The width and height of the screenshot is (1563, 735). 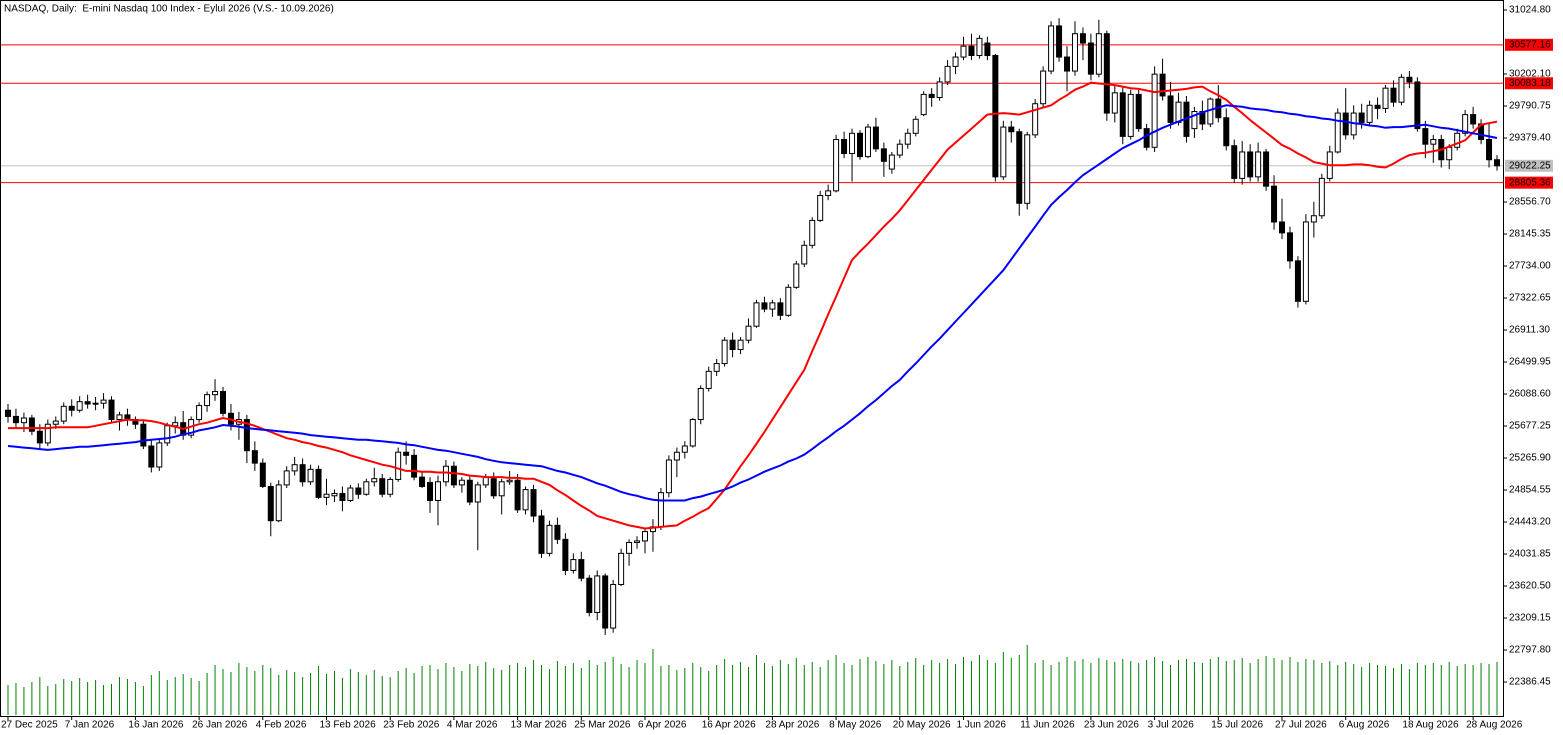 What do you see at coordinates (1530, 298) in the screenshot?
I see `y-tick-label: 27322.65` at bounding box center [1530, 298].